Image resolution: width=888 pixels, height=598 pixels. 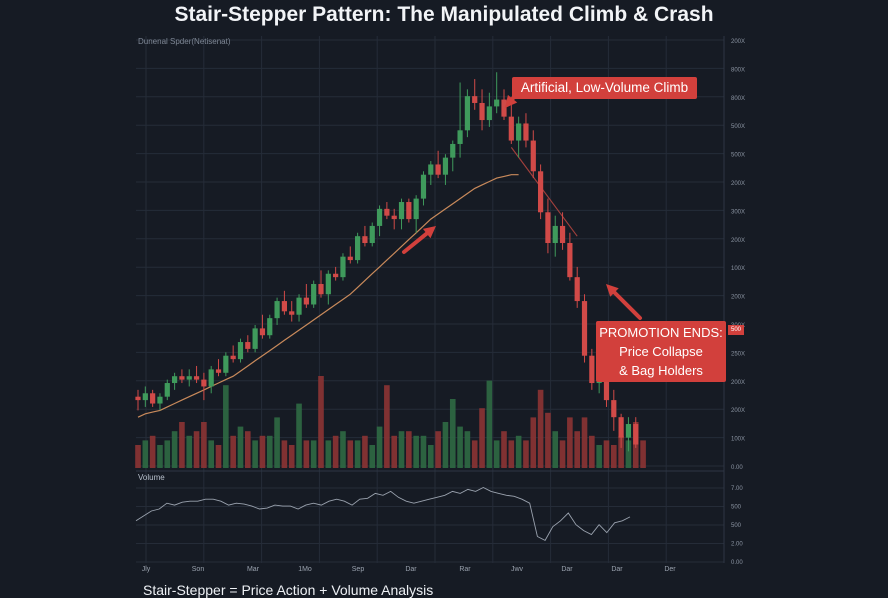 I want to click on time-tick-label: Dar, so click(x=617, y=569).